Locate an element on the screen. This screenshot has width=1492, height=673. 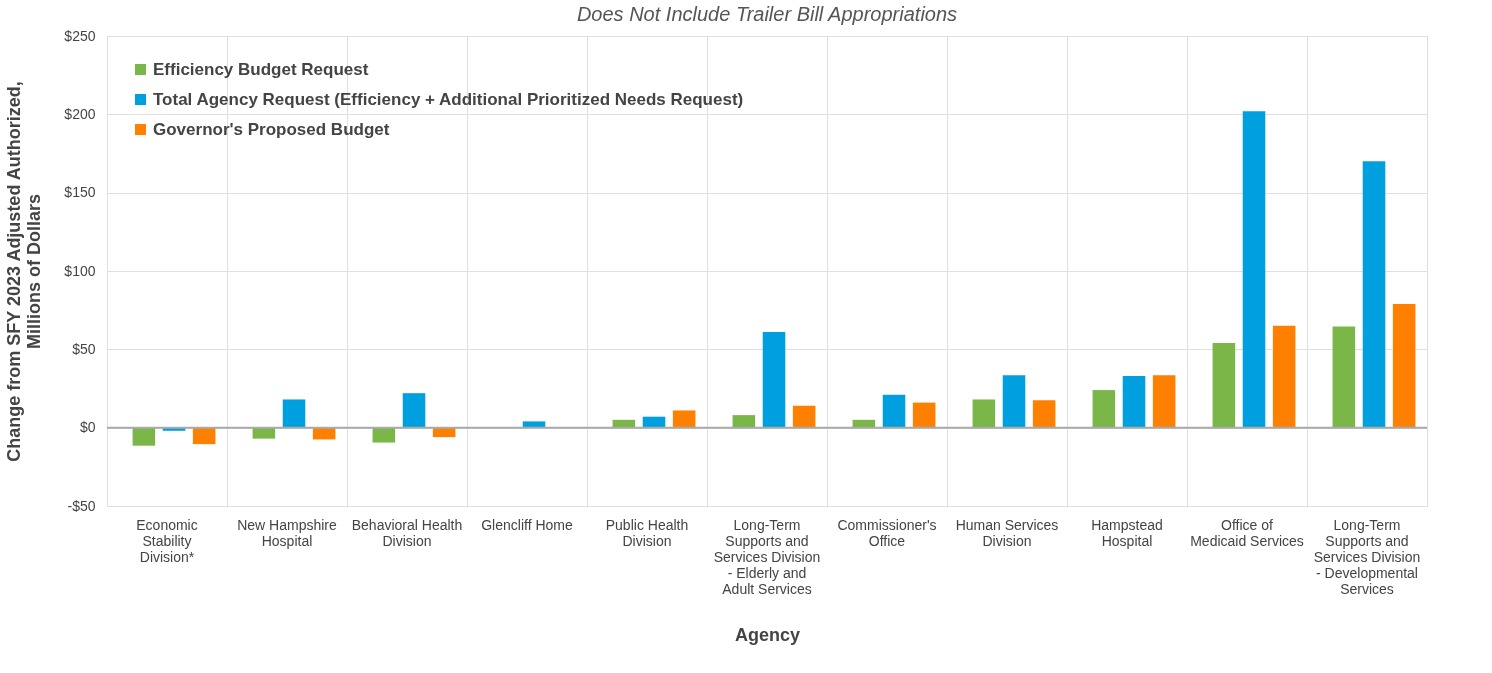
y-tick-label: $50 is located at coordinates (84, 348).